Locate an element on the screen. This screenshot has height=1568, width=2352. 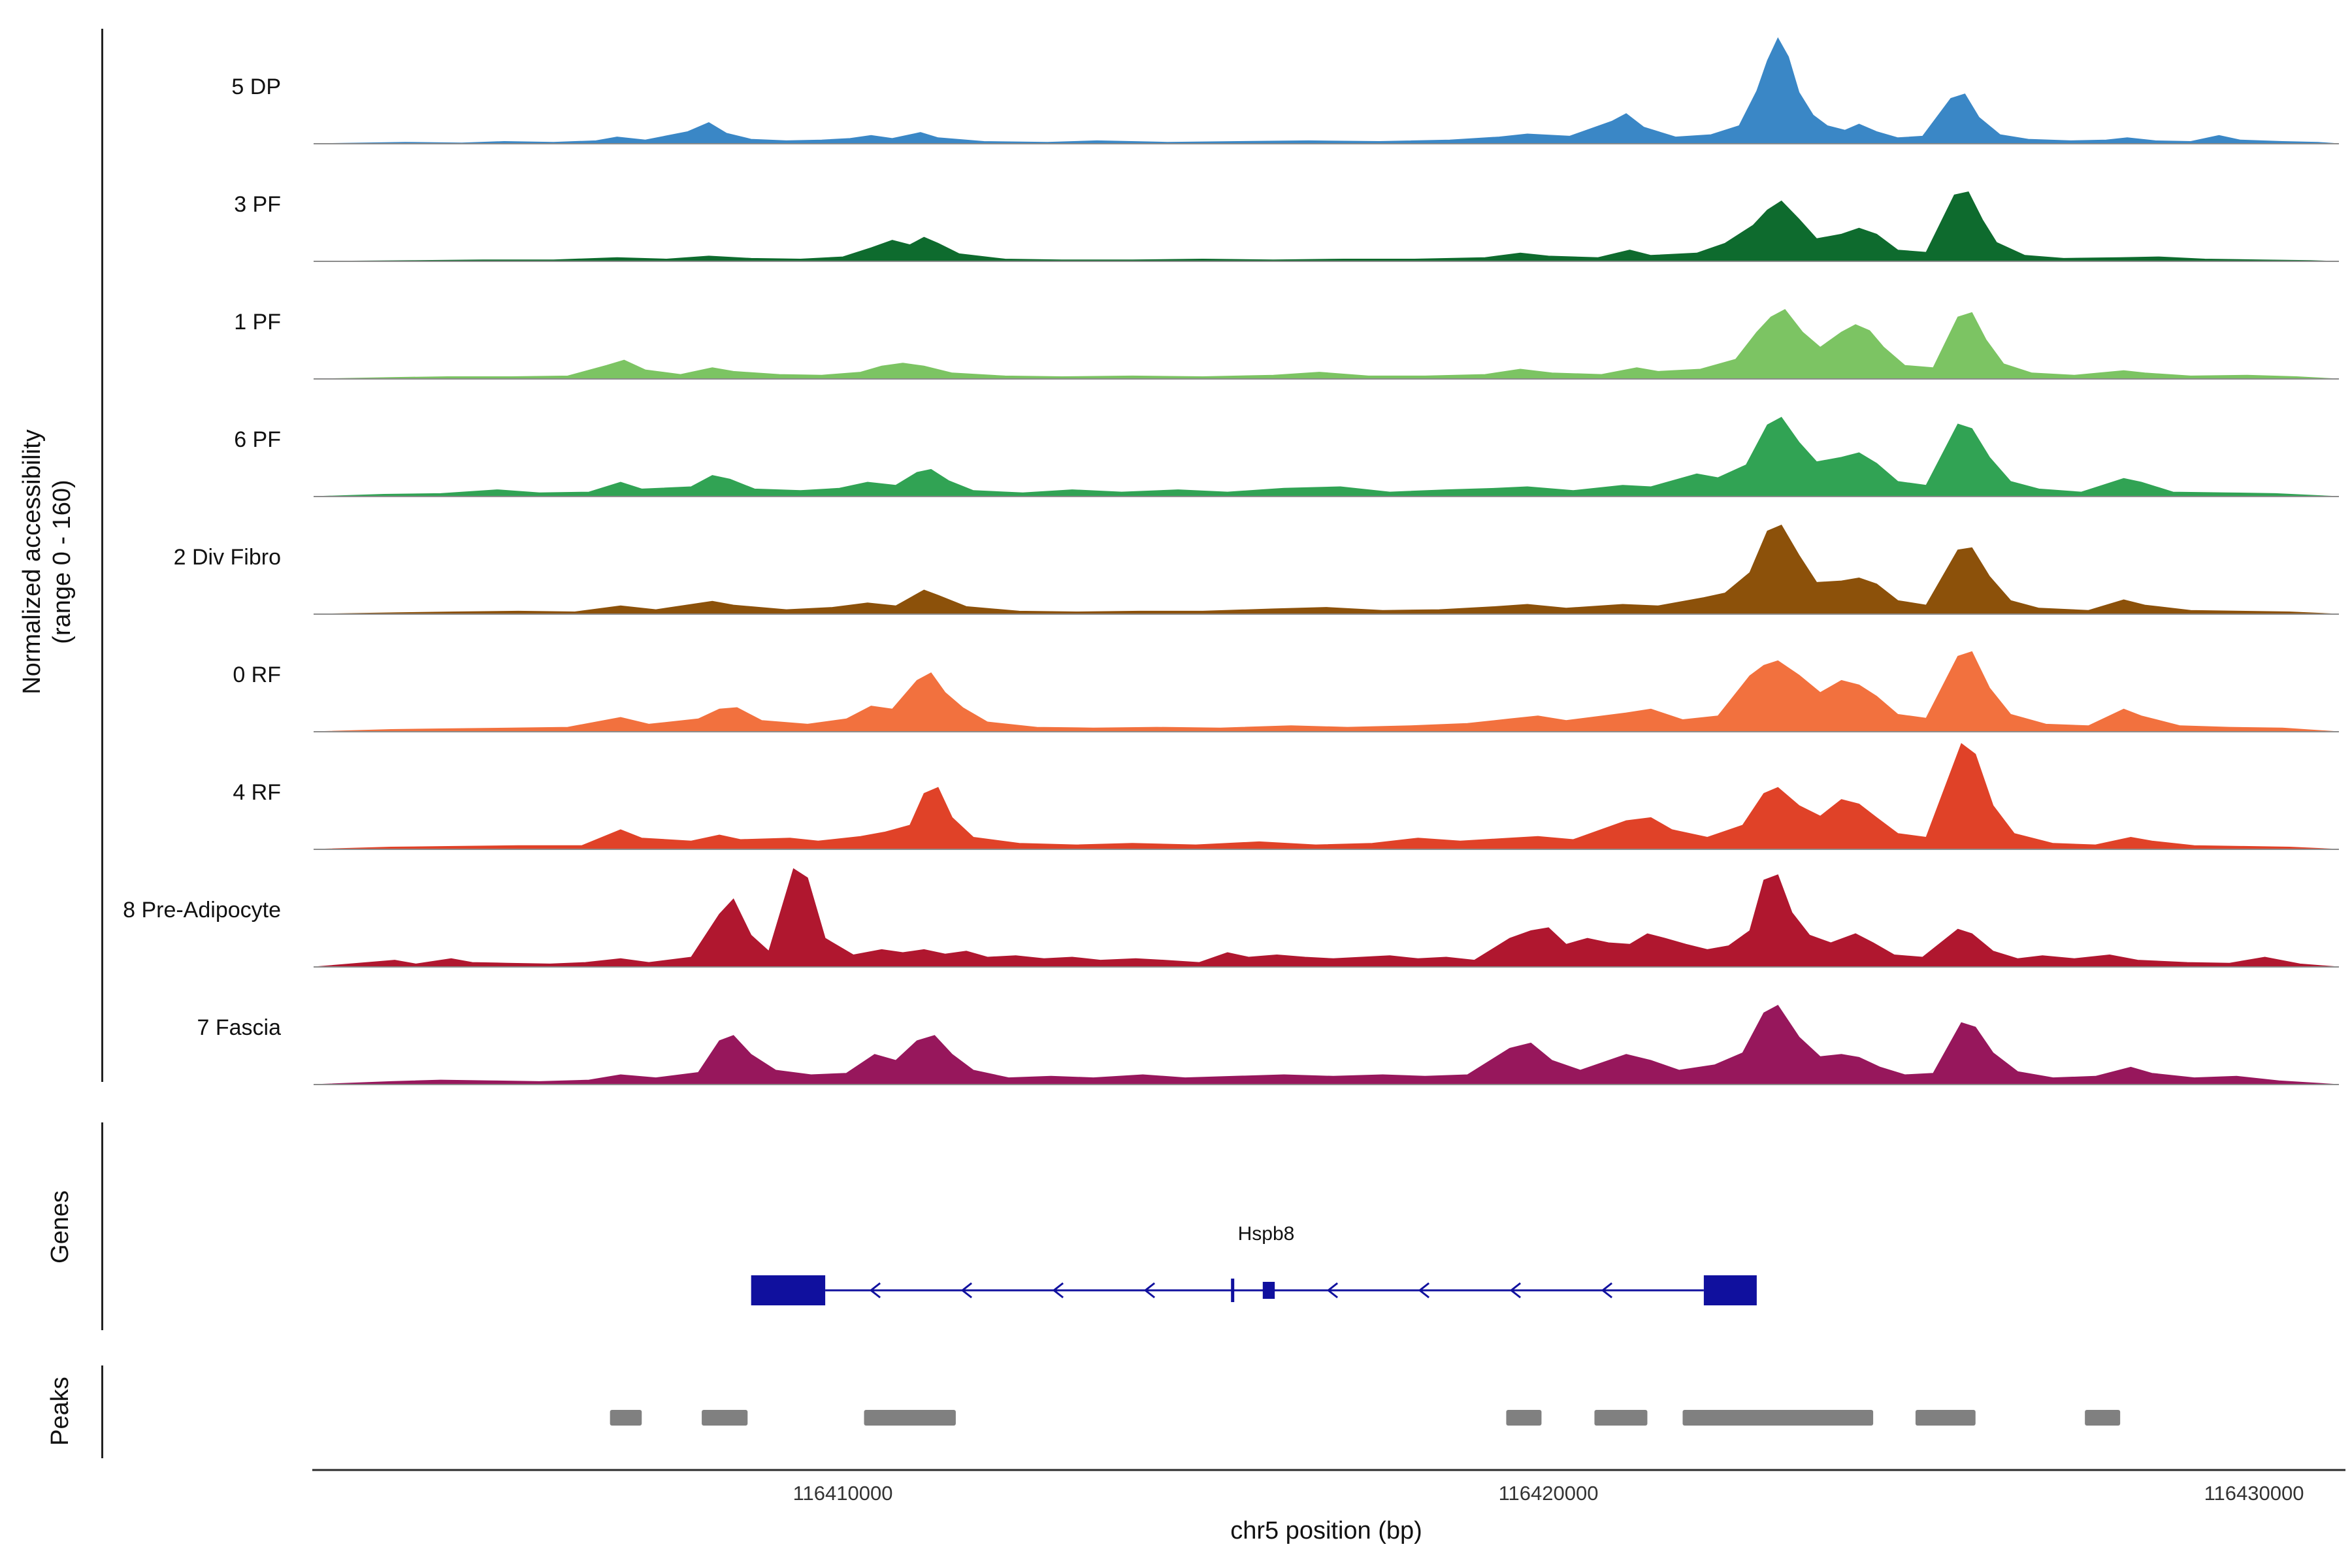
coverage-signal-3-pf is located at coordinates (1326, 226).